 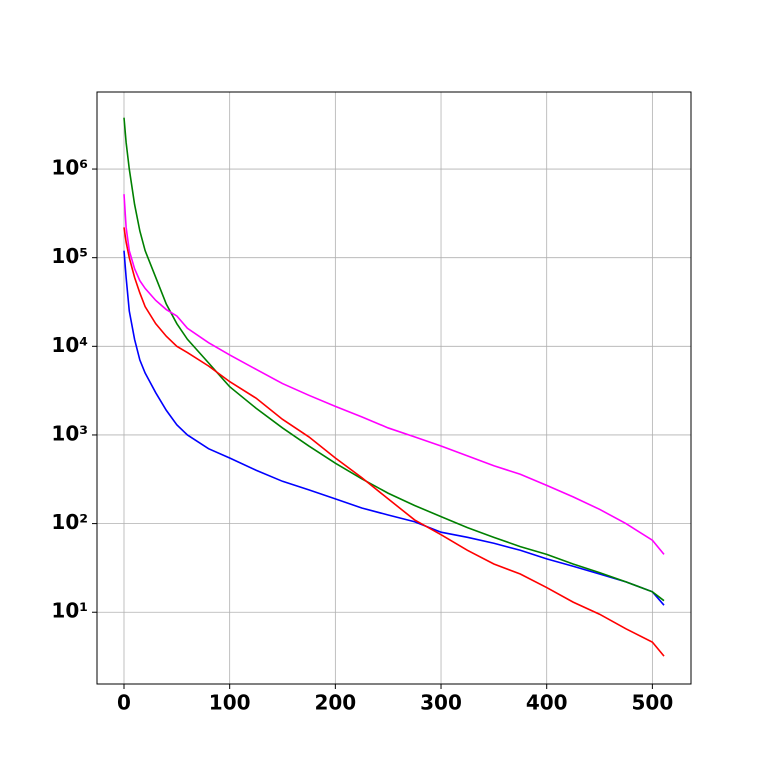 I want to click on x-tick-label: 100, so click(x=230, y=703).